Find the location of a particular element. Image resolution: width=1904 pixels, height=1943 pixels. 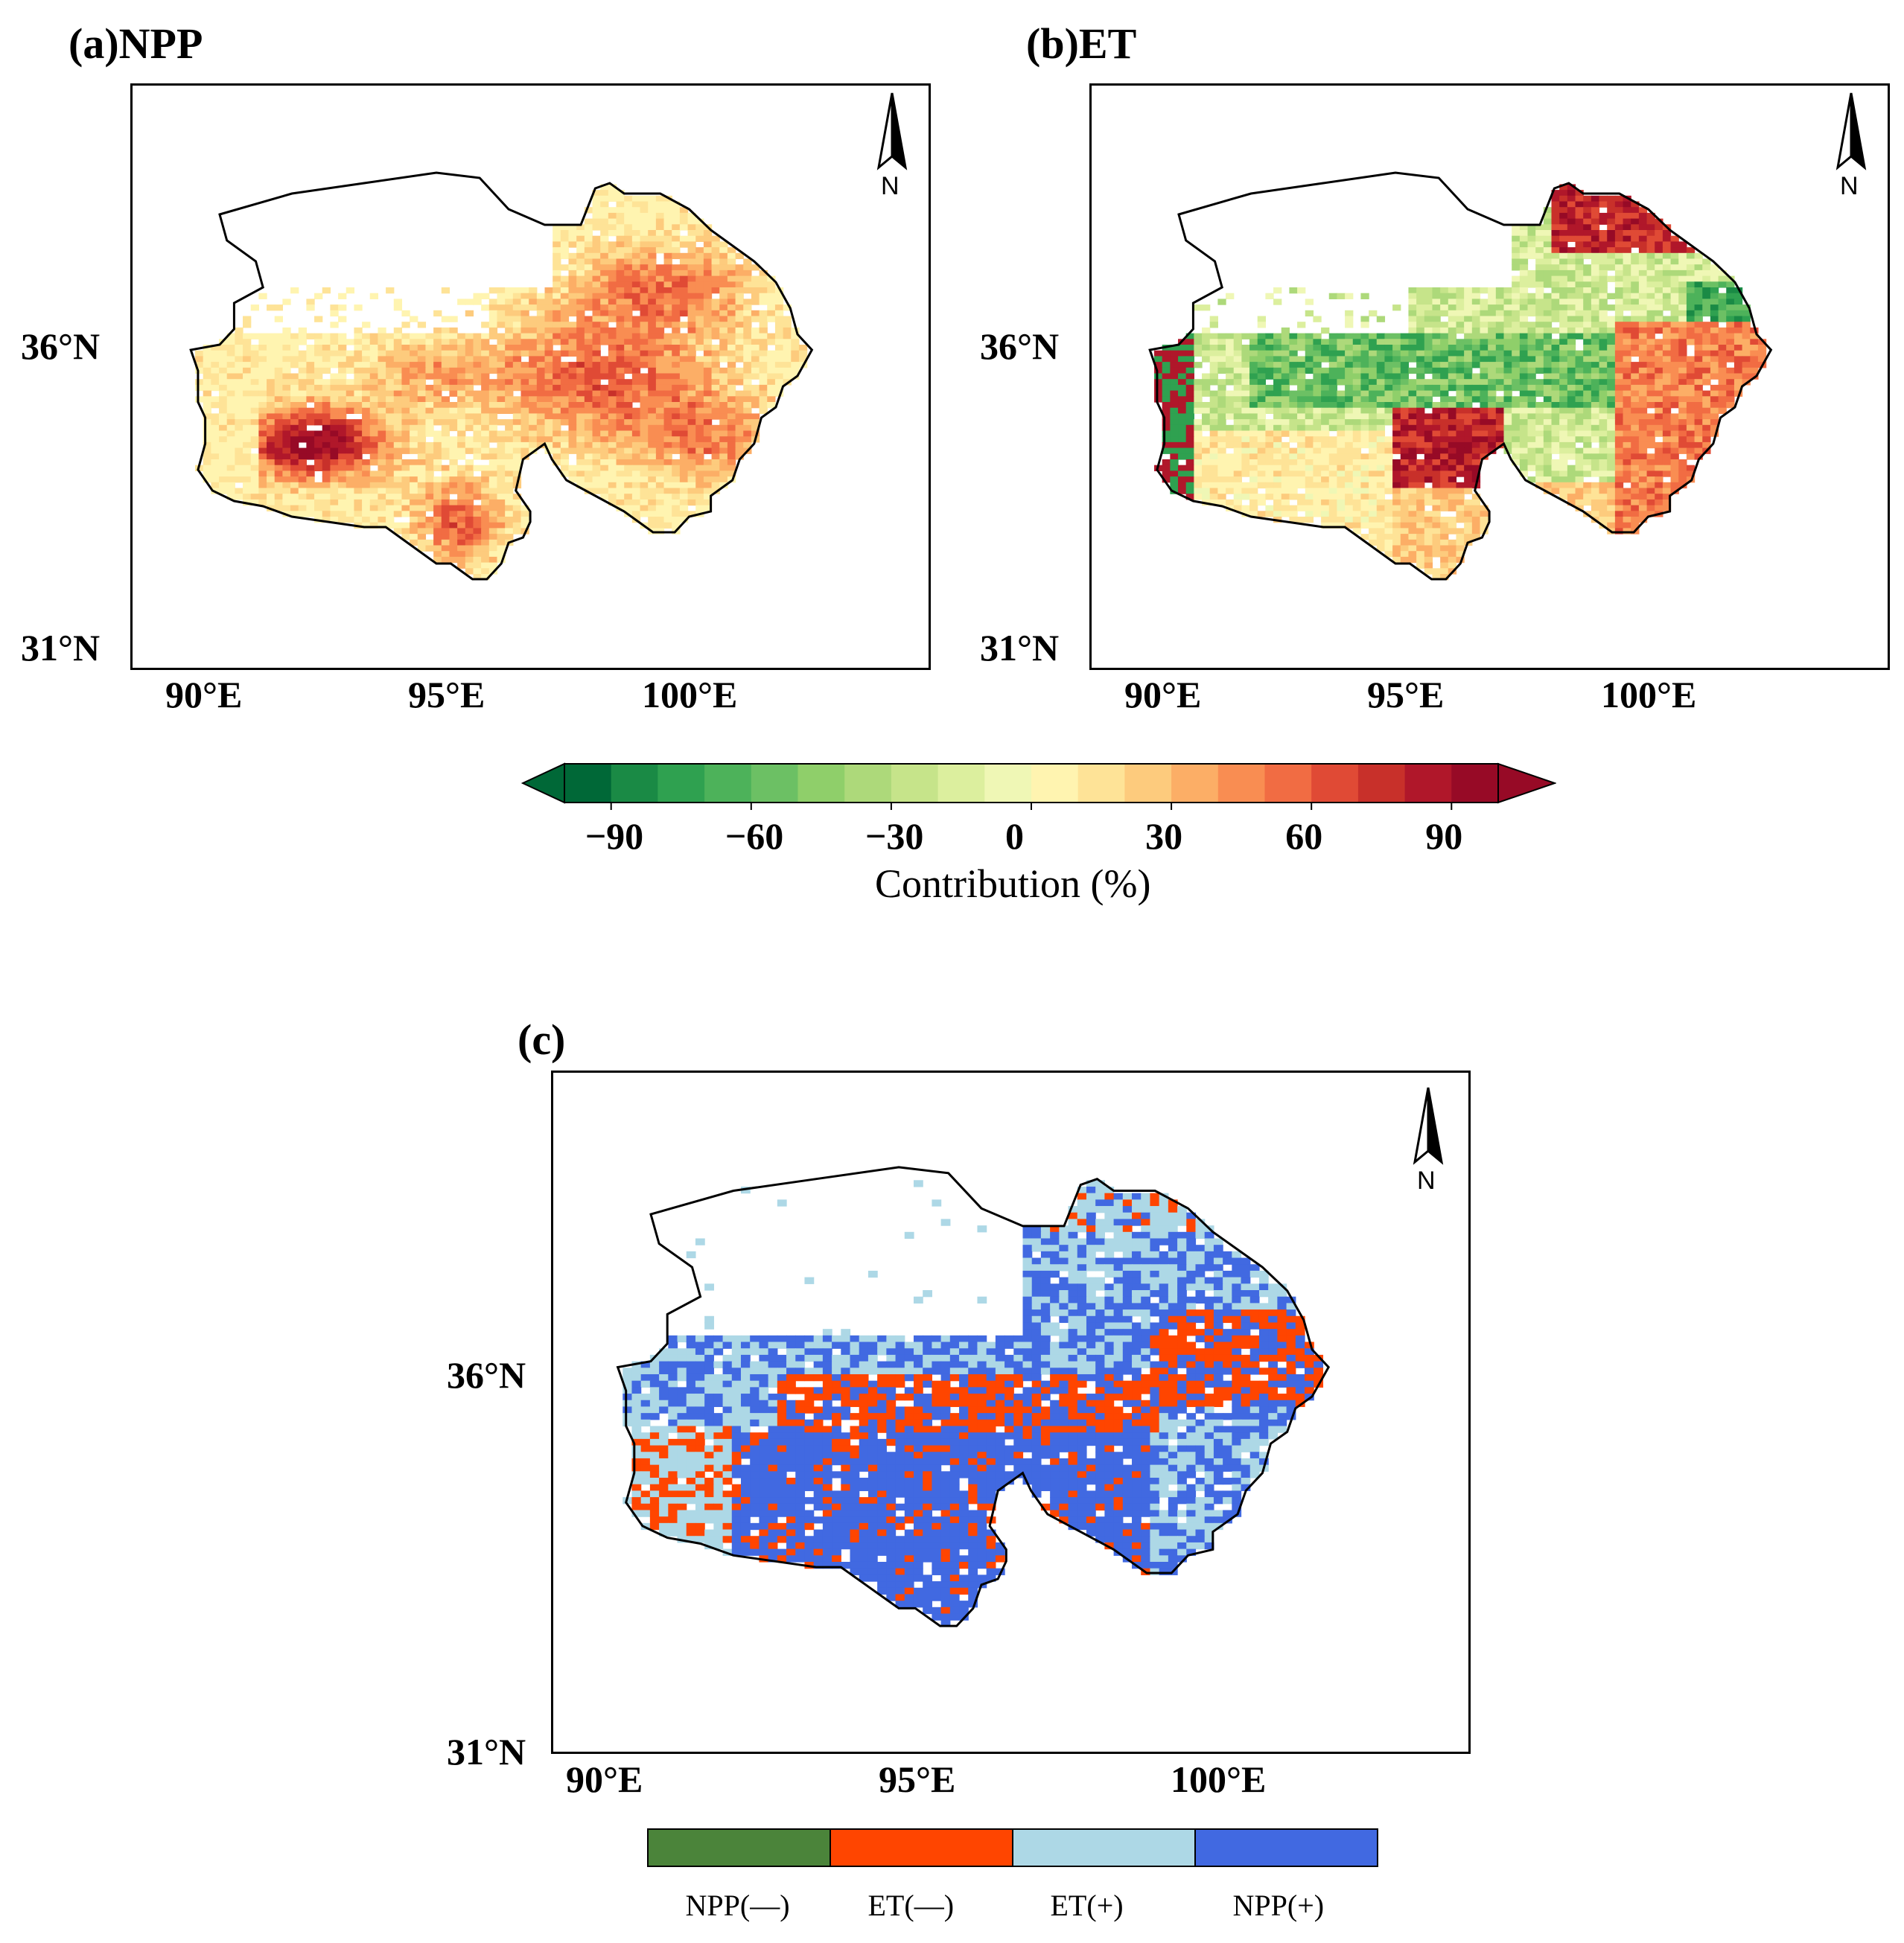

panel-a-lon-95: 95°E is located at coordinates (446, 694).